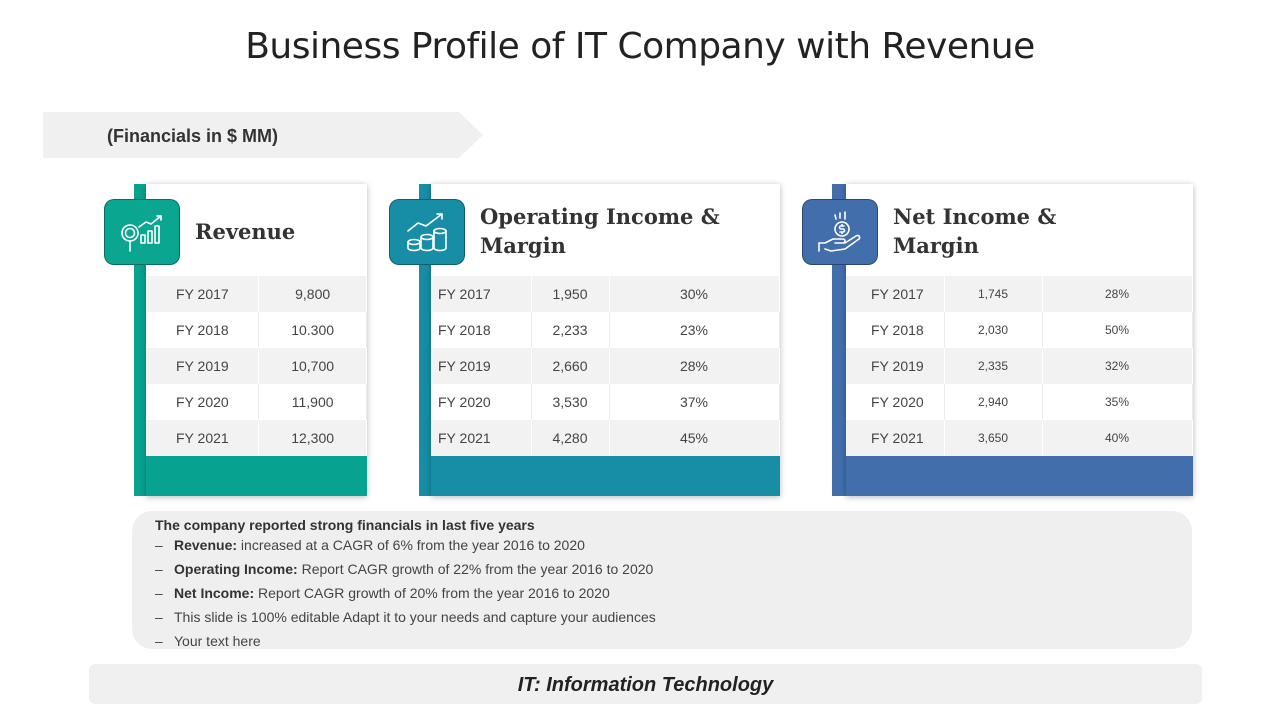 The image size is (1280, 720). What do you see at coordinates (214, 593) in the screenshot?
I see `bullet-label: Net Income:` at bounding box center [214, 593].